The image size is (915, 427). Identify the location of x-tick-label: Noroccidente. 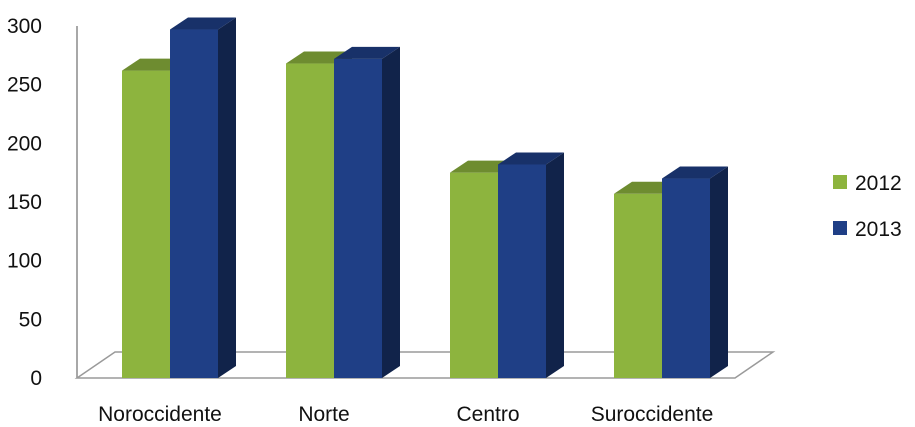
(160, 414).